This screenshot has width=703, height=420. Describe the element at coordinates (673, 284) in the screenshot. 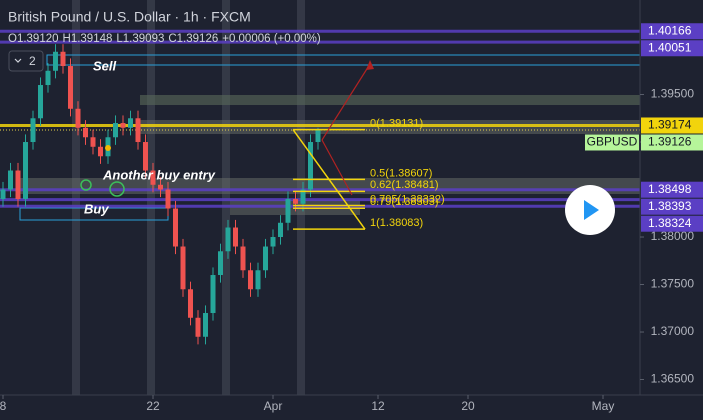

I see `y-tick-label: 1.37500` at that location.